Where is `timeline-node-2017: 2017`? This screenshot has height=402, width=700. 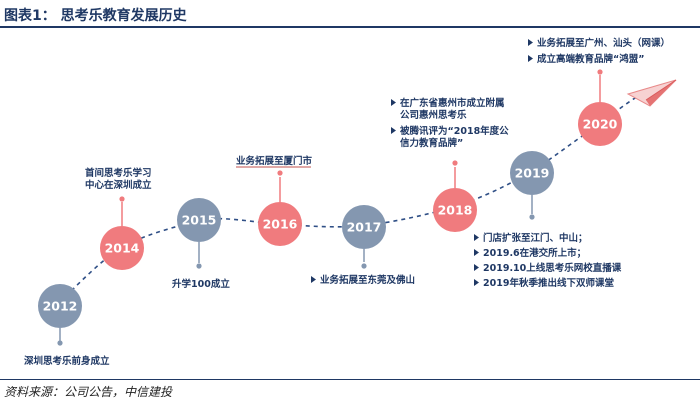
timeline-node-2017: 2017 is located at coordinates (364, 237).